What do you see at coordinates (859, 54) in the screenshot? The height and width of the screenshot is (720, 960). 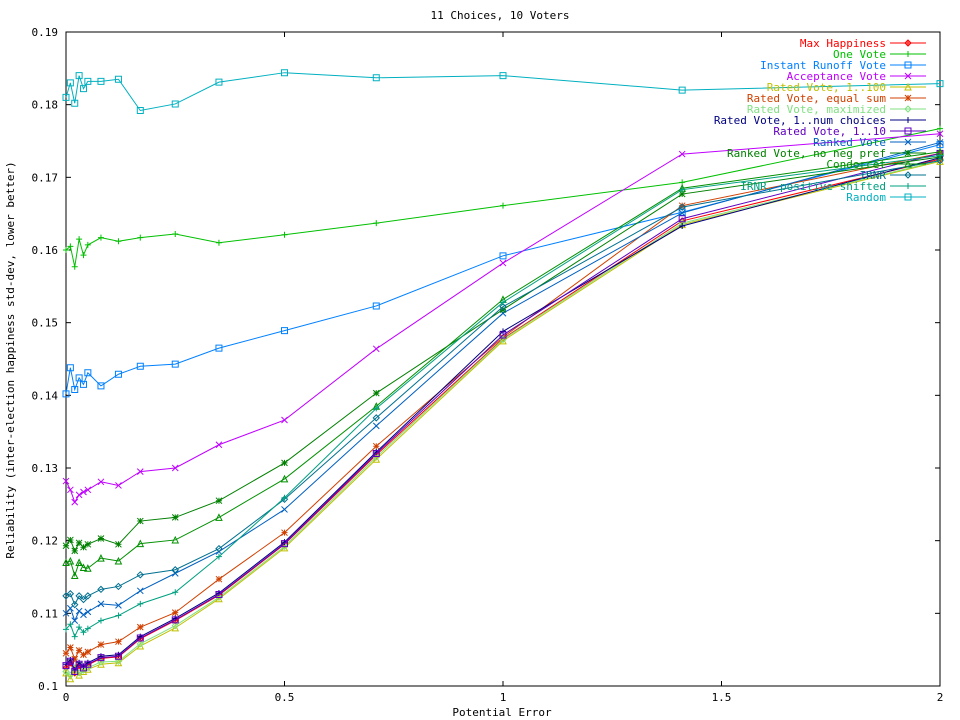 I see `legend-label: One Vote` at bounding box center [859, 54].